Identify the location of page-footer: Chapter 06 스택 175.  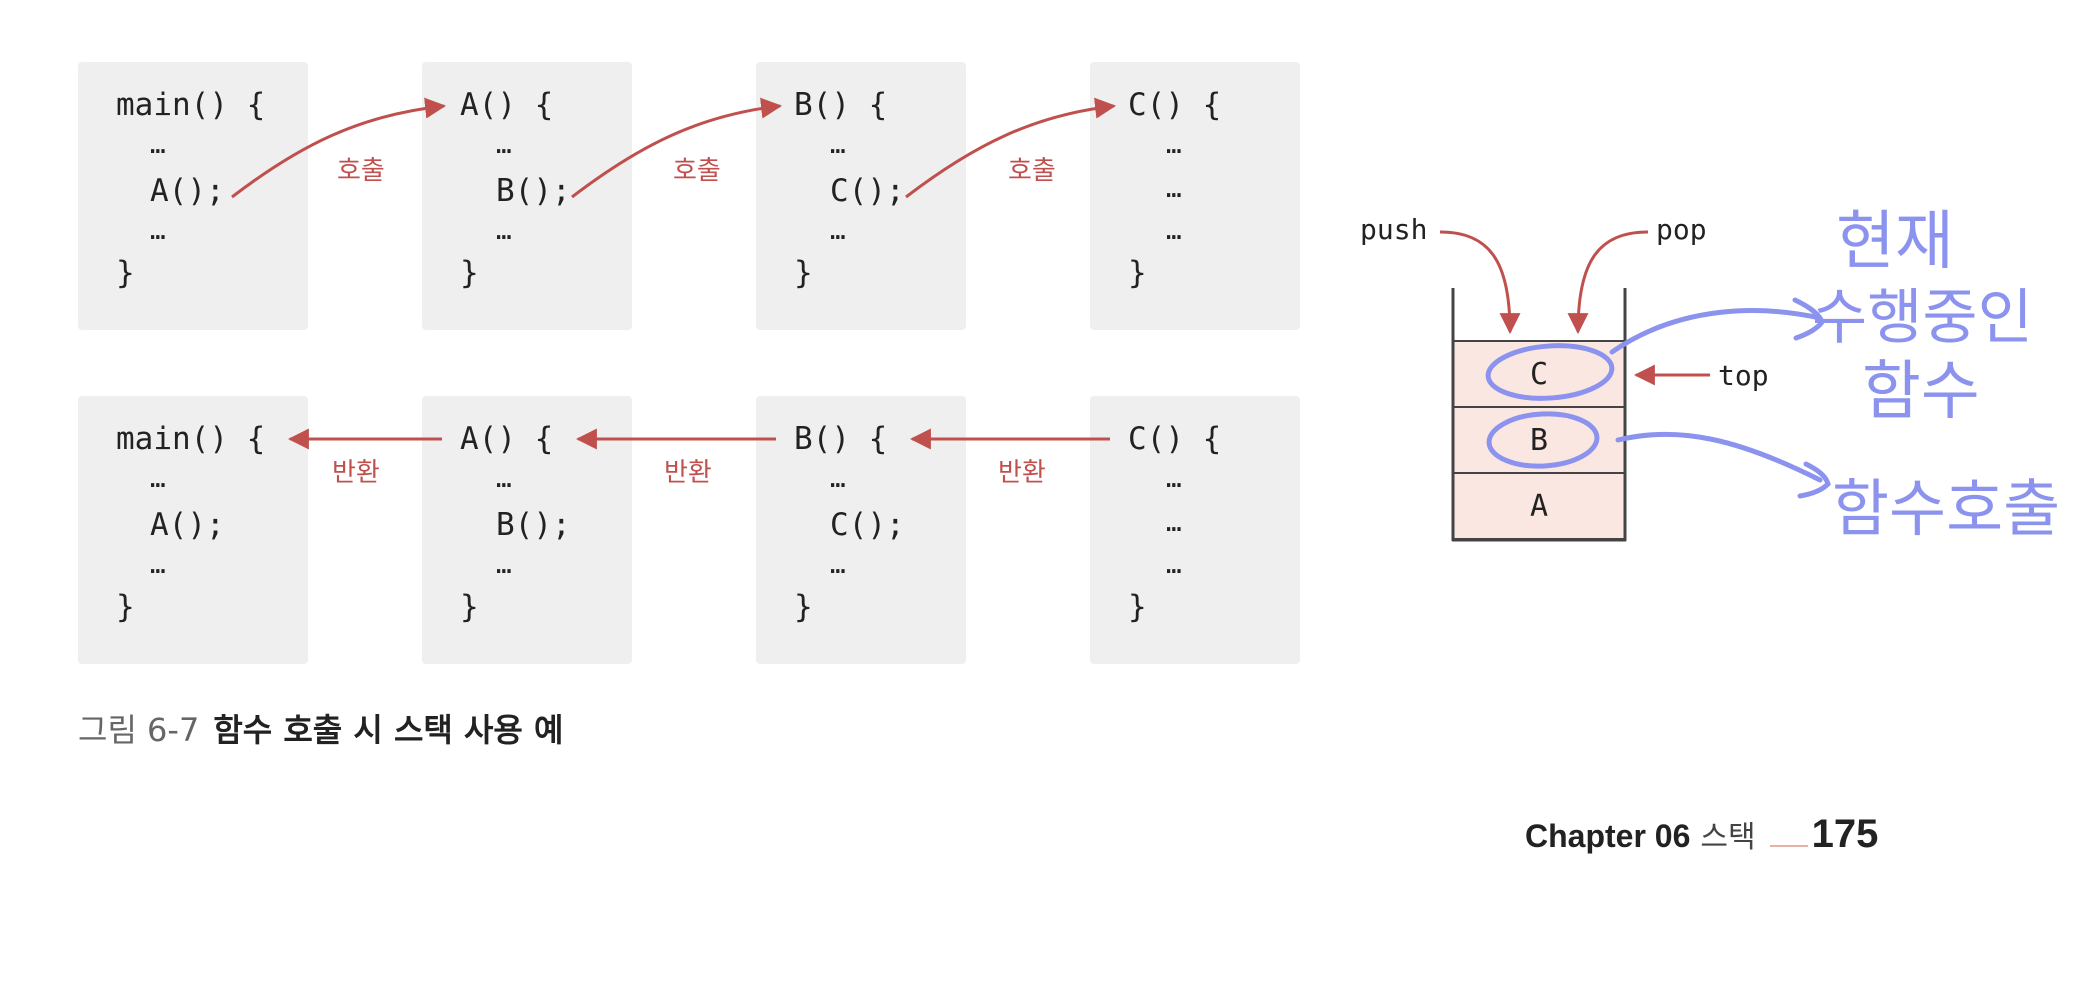
(1701, 834).